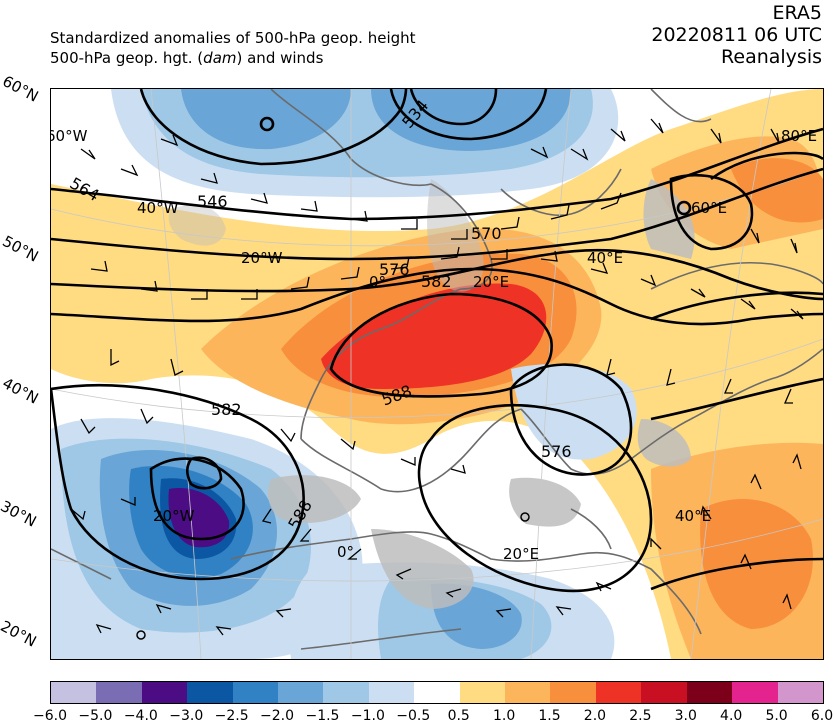 The height and width of the screenshot is (724, 834). What do you see at coordinates (776, 716) in the screenshot?
I see `colorbar-tick-label: 5.0` at bounding box center [776, 716].